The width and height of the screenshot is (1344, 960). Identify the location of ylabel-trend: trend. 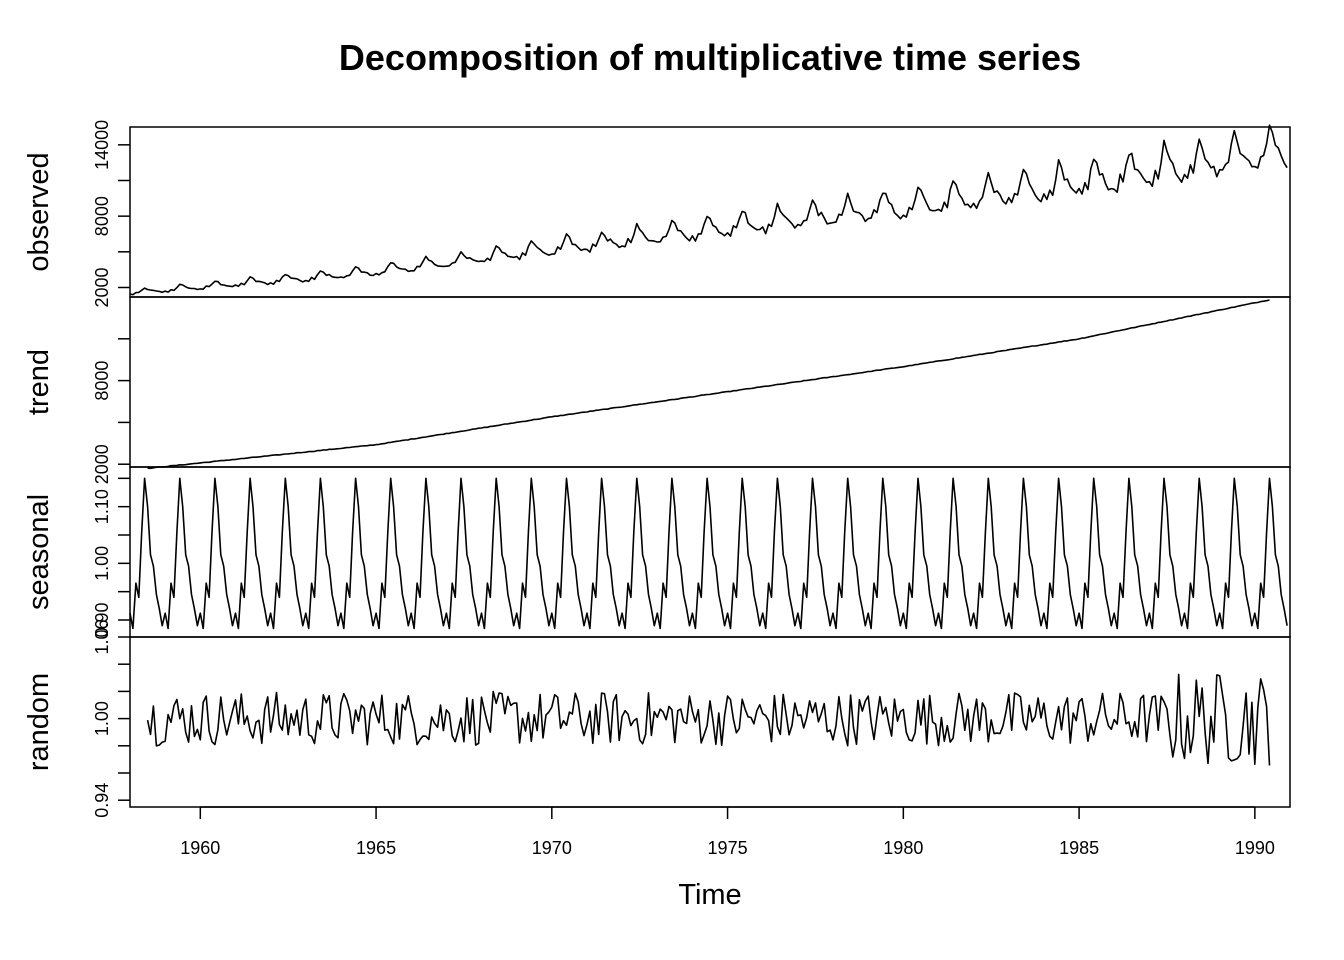
(39, 382).